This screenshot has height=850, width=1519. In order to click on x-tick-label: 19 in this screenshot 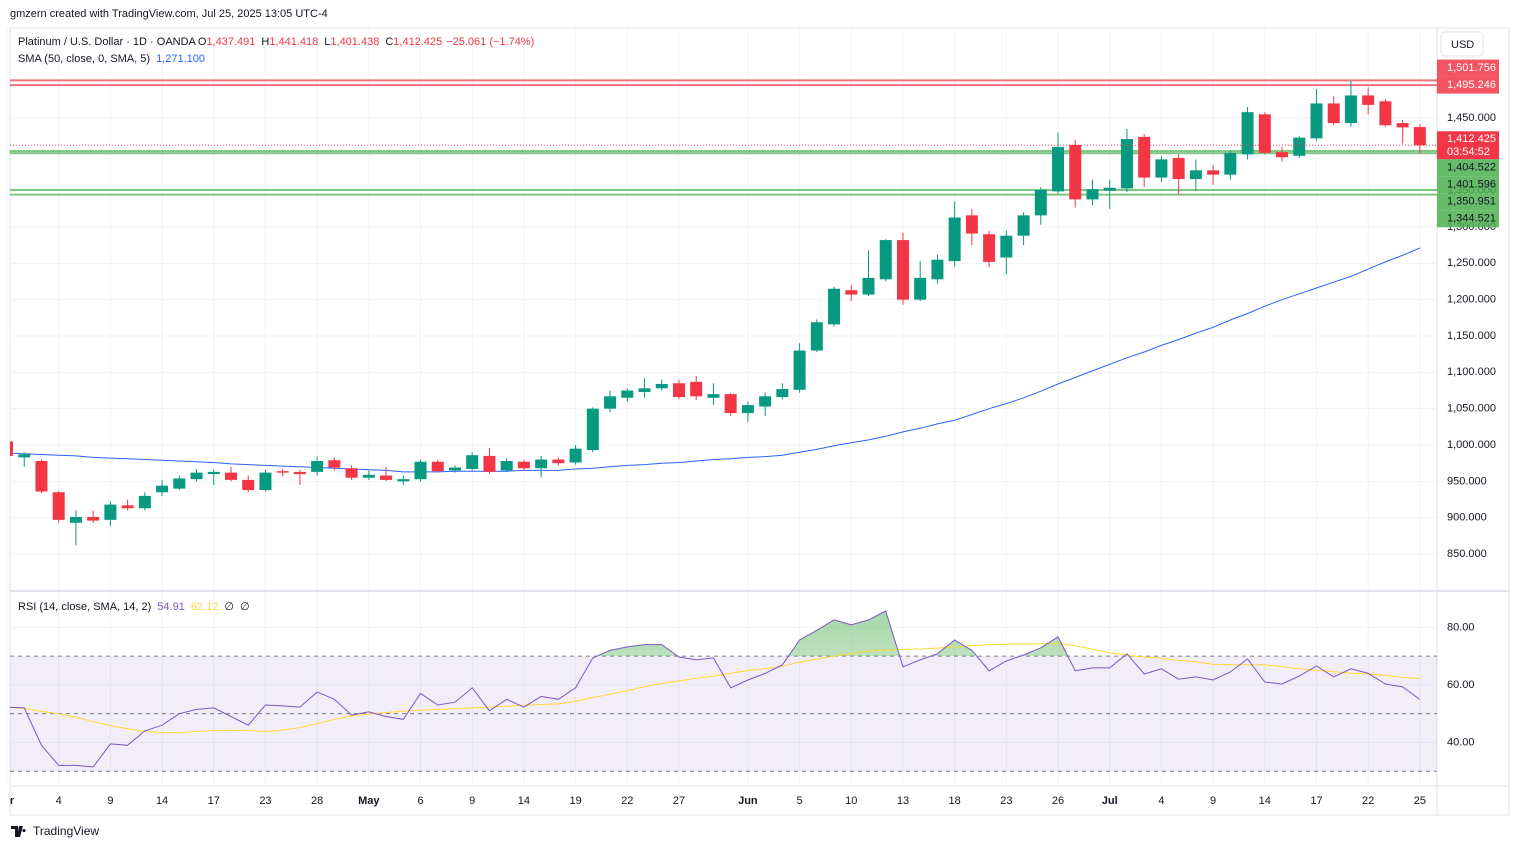, I will do `click(575, 801)`.